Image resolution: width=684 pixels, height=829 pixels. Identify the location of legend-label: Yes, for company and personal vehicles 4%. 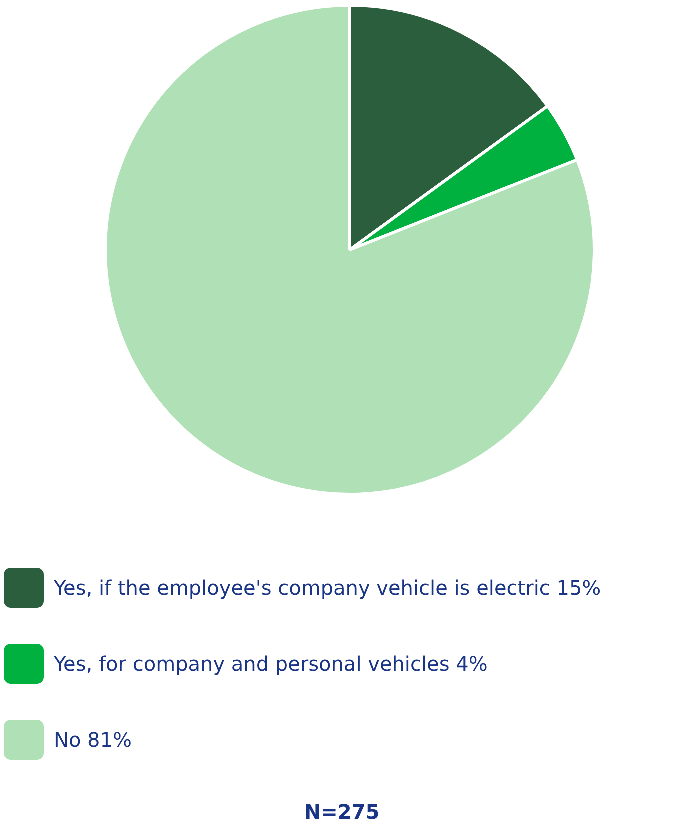
(271, 664).